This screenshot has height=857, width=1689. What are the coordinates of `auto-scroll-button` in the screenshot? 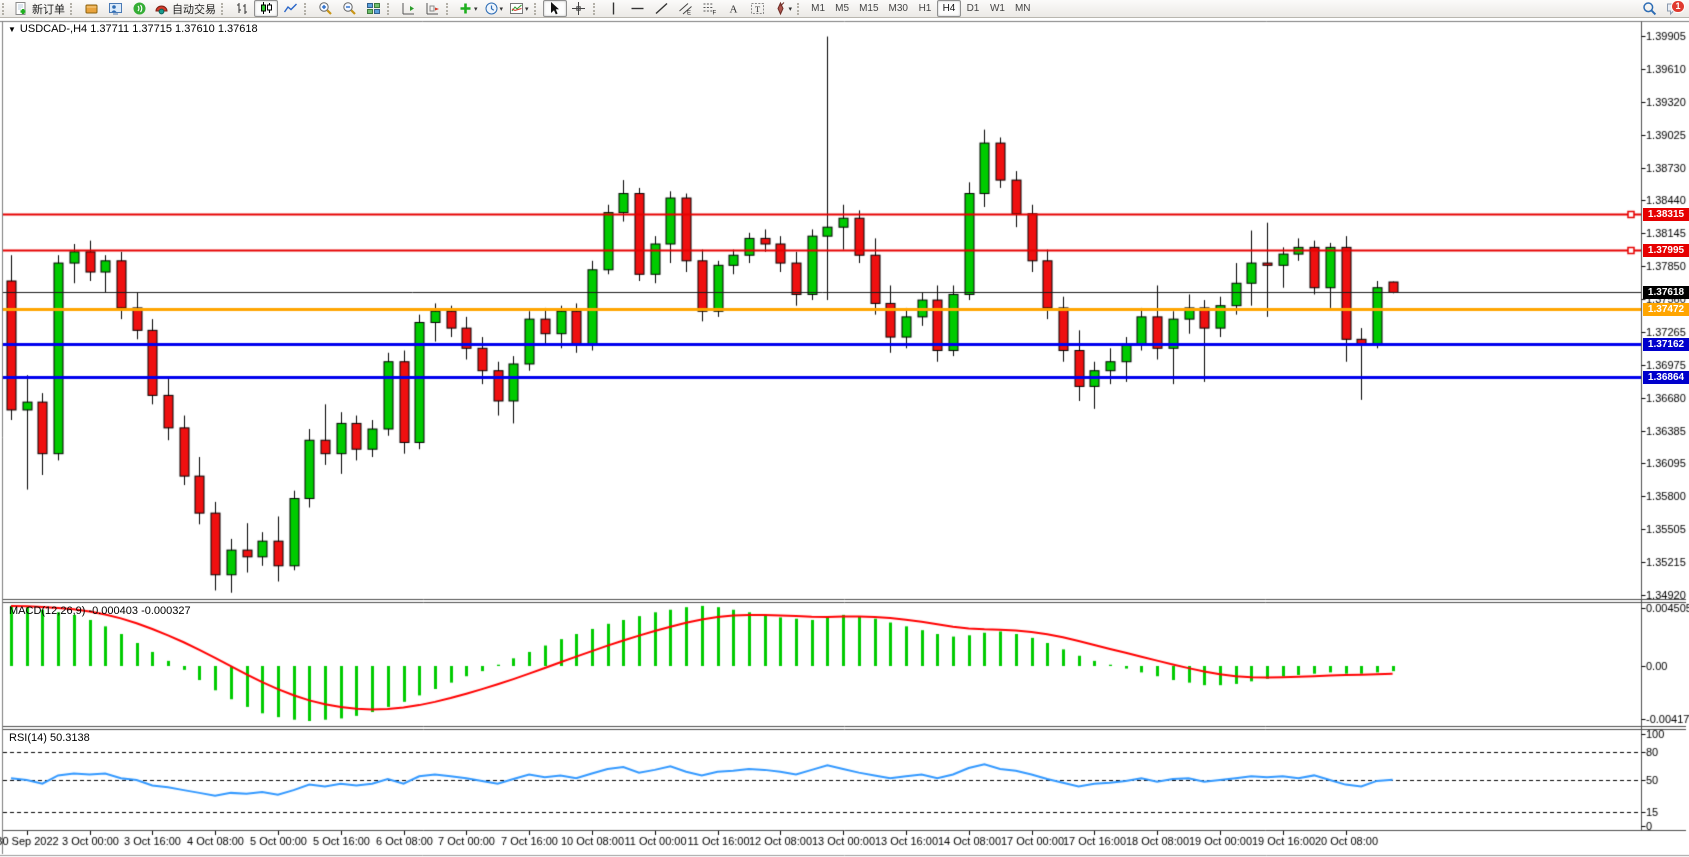 It's located at (408, 8).